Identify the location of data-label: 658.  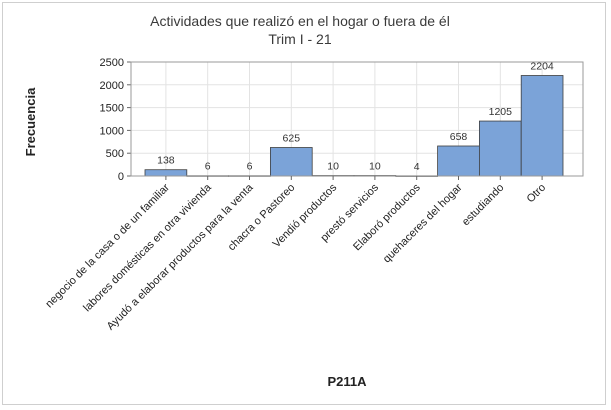
(459, 137).